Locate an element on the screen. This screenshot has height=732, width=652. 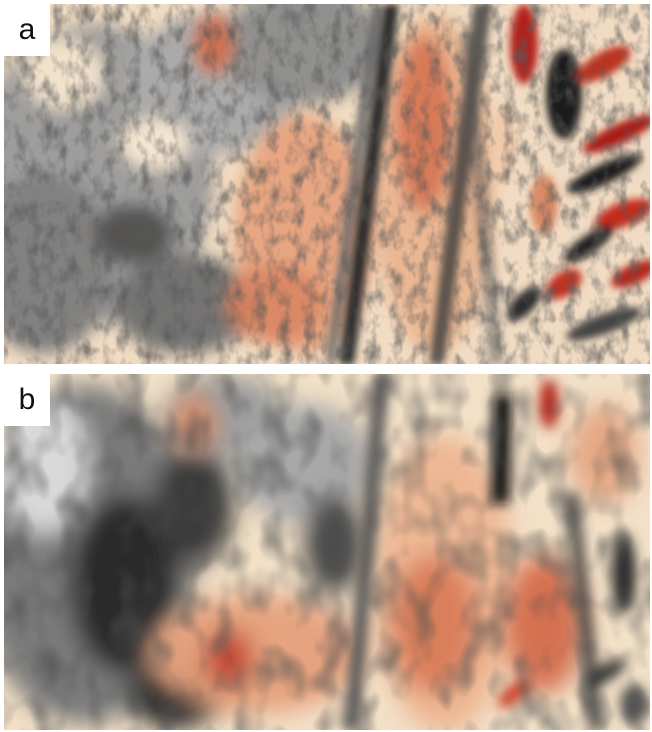
panel-label-a: a is located at coordinates (27, 30).